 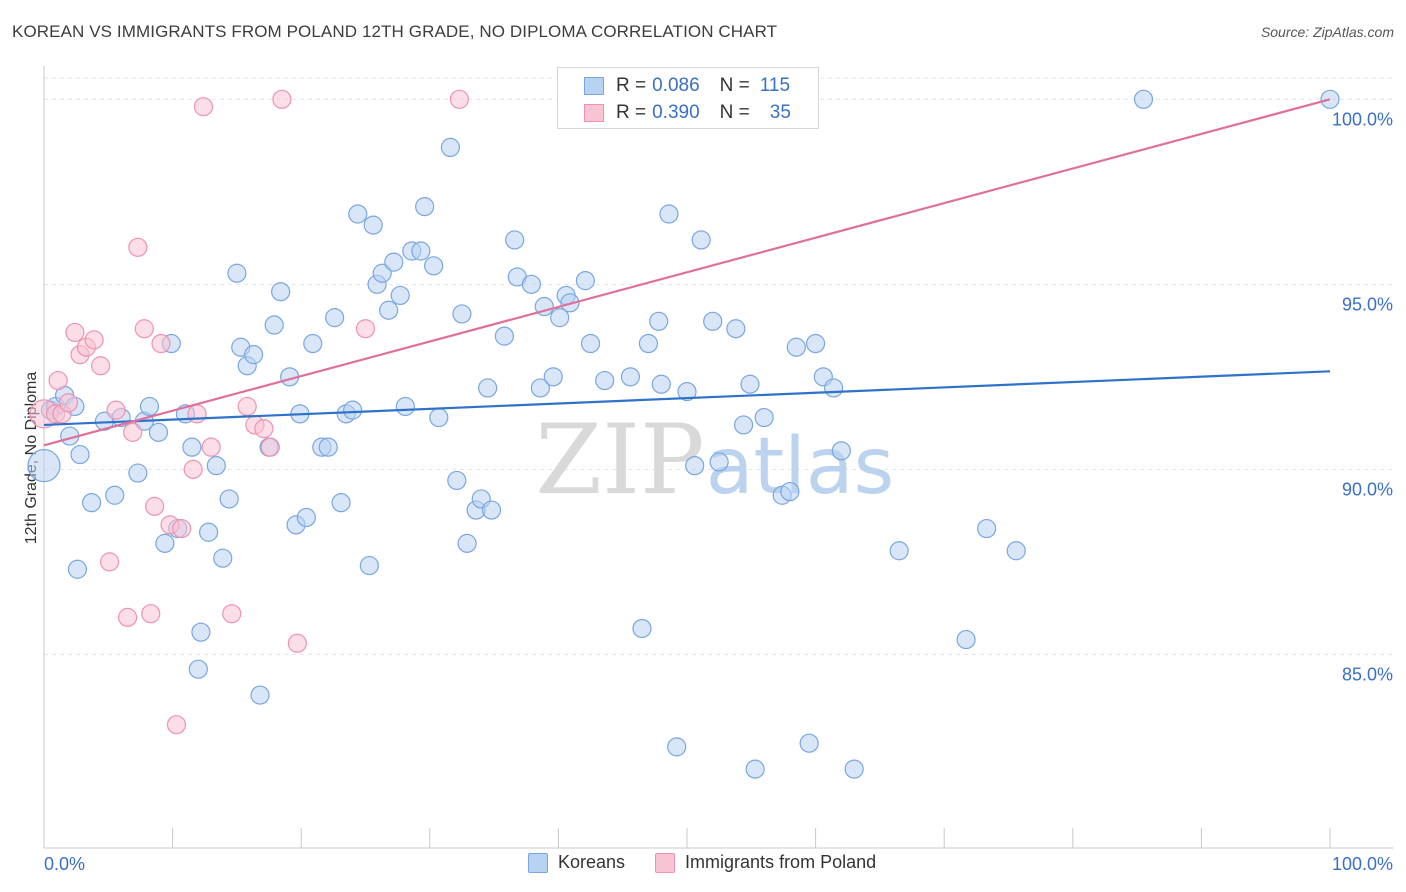 What do you see at coordinates (64, 864) in the screenshot?
I see `x-tick-label: 0.0%` at bounding box center [64, 864].